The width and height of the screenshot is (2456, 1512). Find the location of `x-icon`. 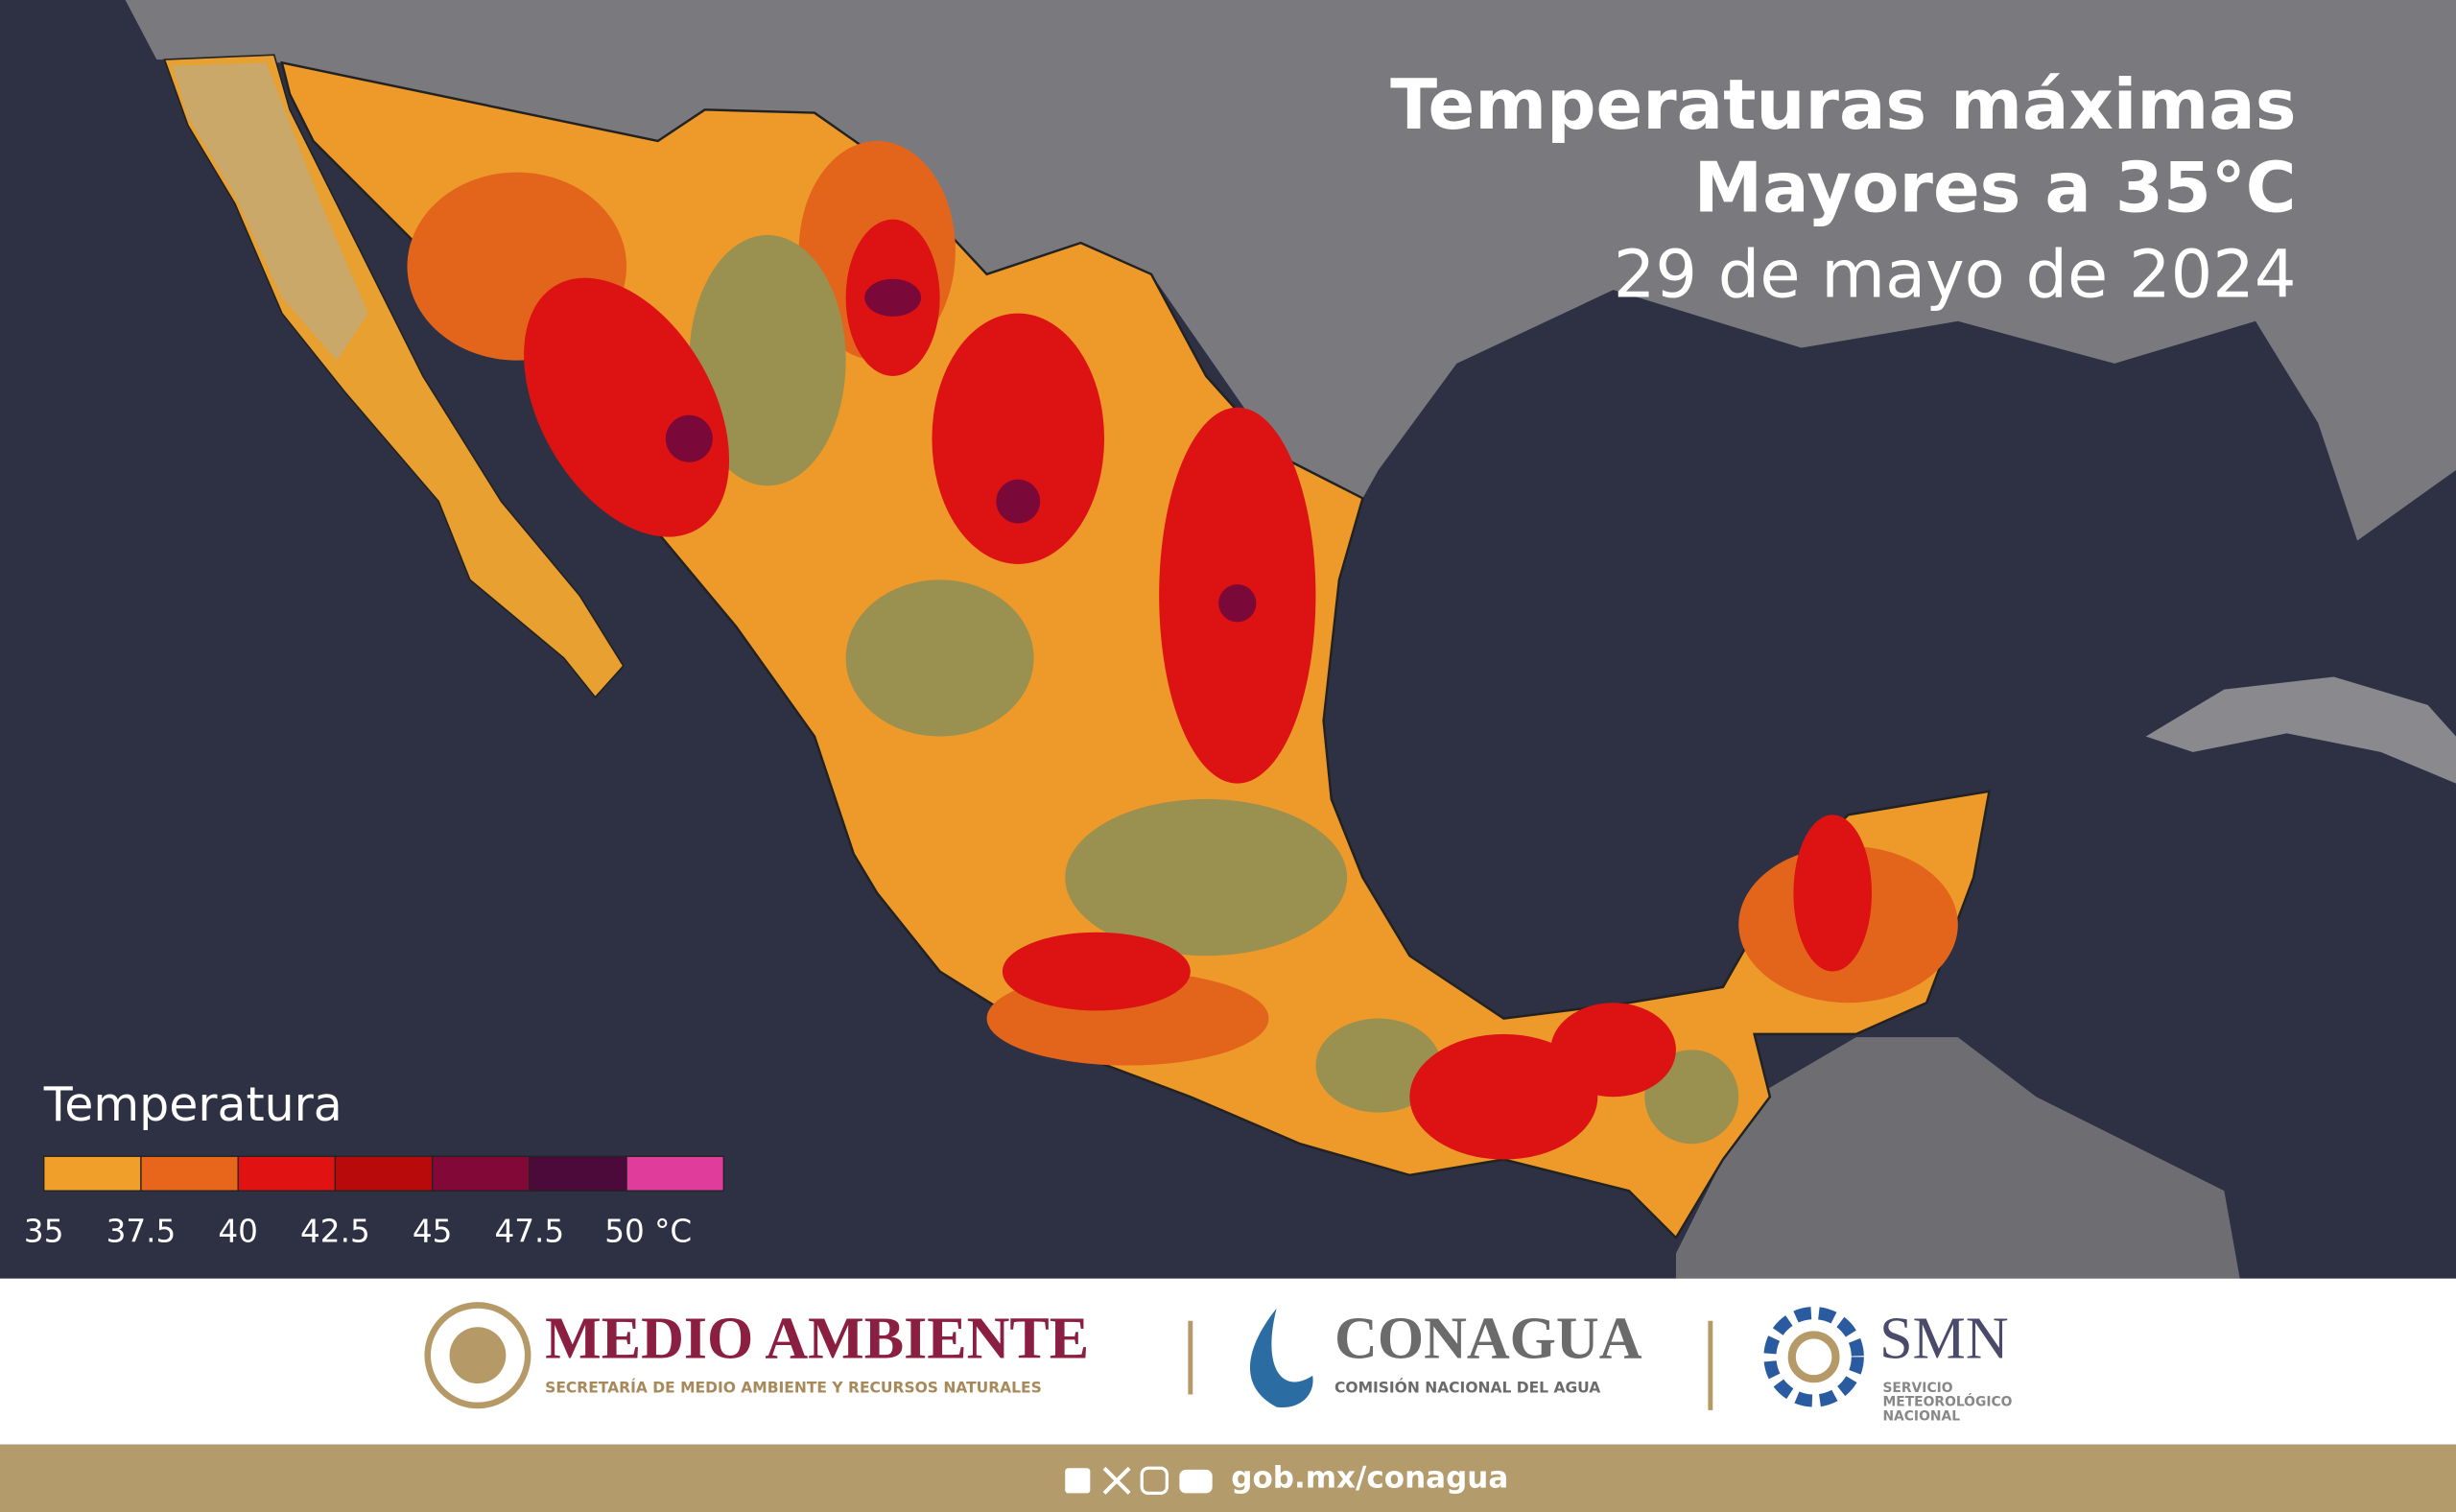

x-icon is located at coordinates (1116, 1480).